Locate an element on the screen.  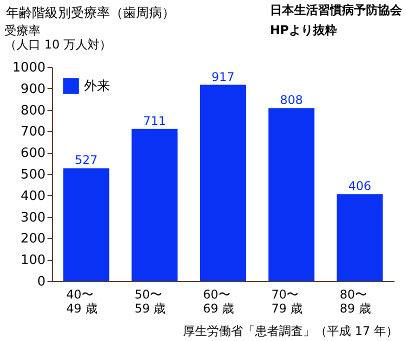
x-tick-label: 60〜 69 歳 is located at coordinates (218, 302).